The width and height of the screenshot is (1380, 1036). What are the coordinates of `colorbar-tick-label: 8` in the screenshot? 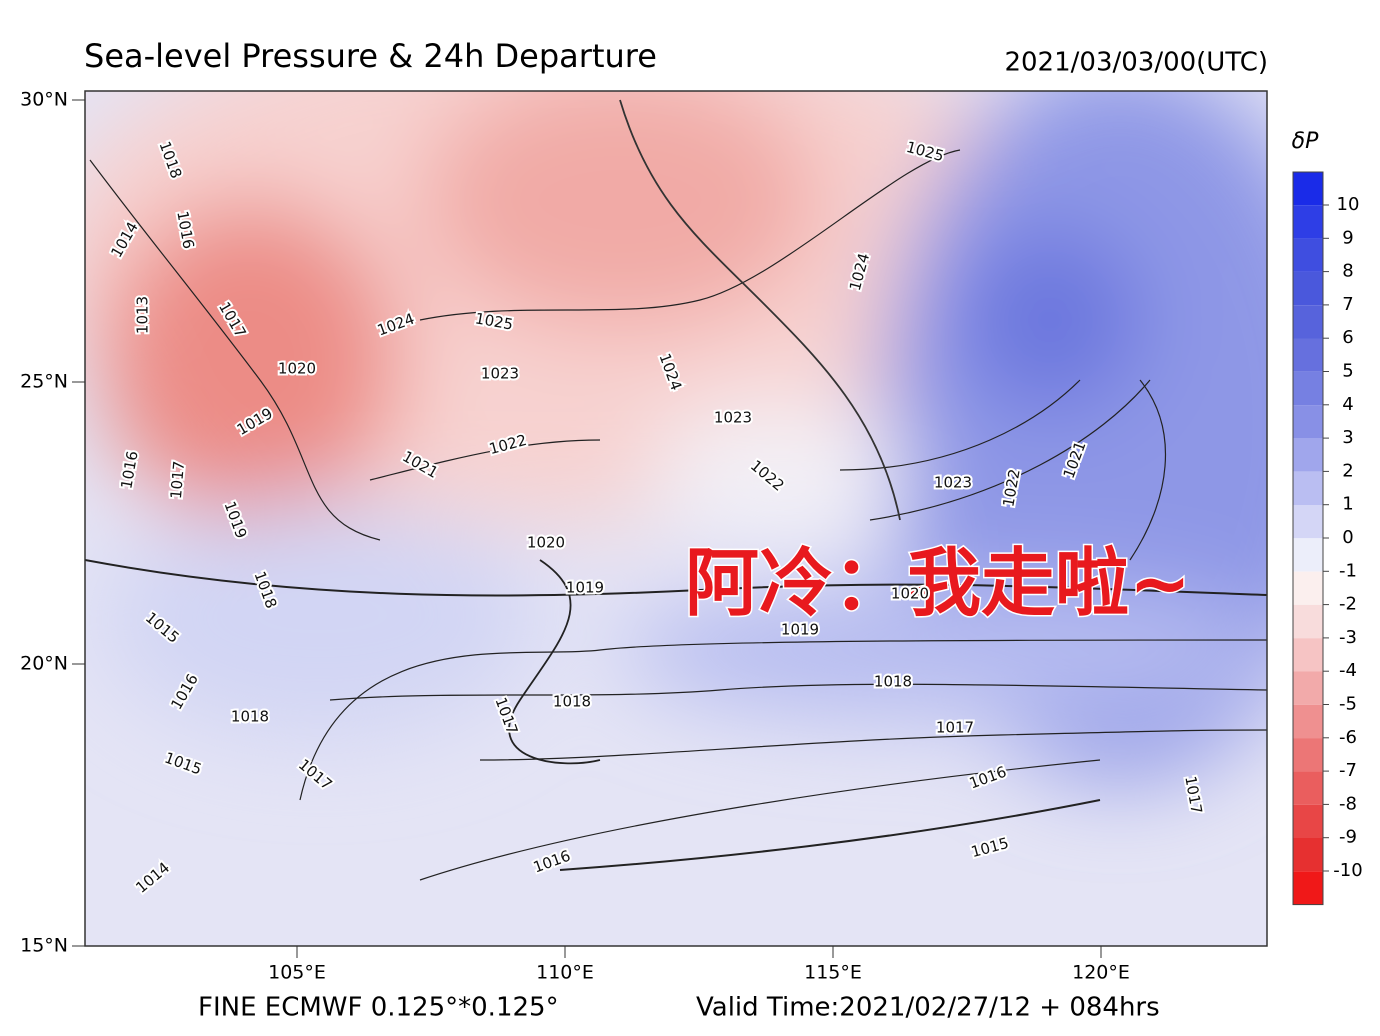 It's located at (1347, 271).